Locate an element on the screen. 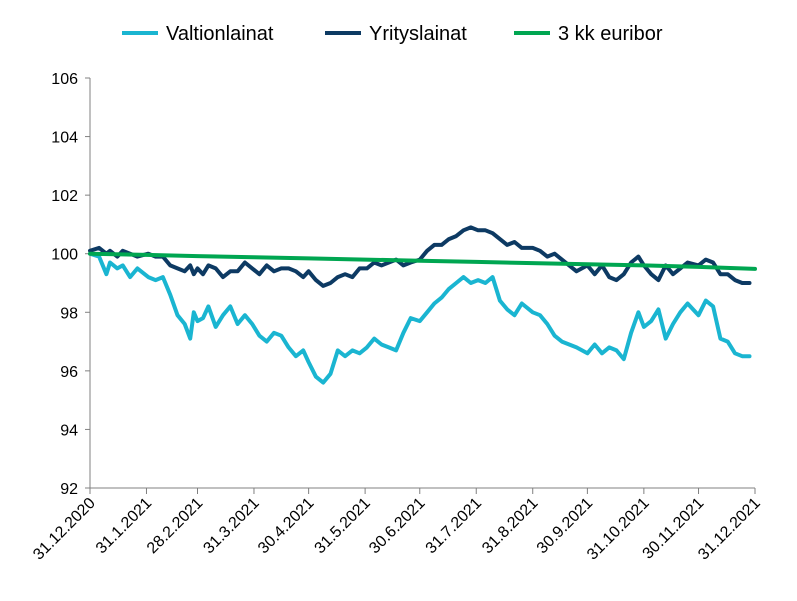  legend-label-euribor: 3 kk euribor is located at coordinates (610, 34).